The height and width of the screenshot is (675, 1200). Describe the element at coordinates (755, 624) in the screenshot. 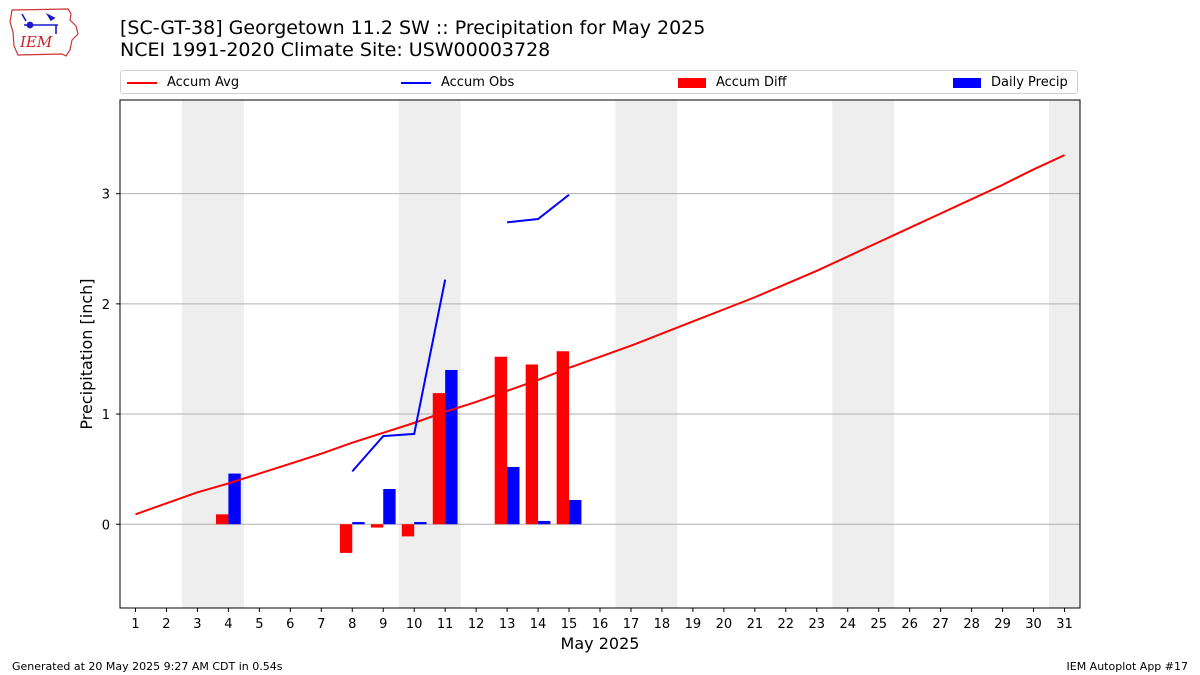

I see `x-tick-label: 21` at that location.